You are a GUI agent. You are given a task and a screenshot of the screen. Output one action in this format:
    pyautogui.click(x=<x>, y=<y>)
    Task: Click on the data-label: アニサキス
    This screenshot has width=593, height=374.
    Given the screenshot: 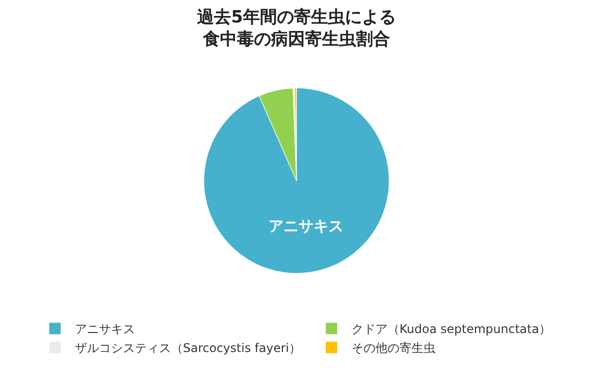 What is the action you would take?
    pyautogui.click(x=306, y=226)
    